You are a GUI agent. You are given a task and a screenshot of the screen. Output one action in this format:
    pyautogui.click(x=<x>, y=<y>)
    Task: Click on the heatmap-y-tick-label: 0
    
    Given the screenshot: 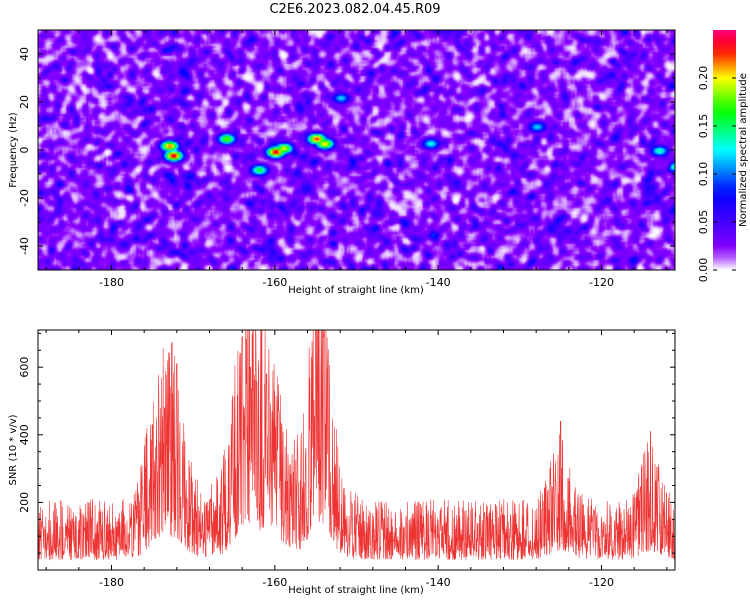 What is the action you would take?
    pyautogui.click(x=24, y=150)
    